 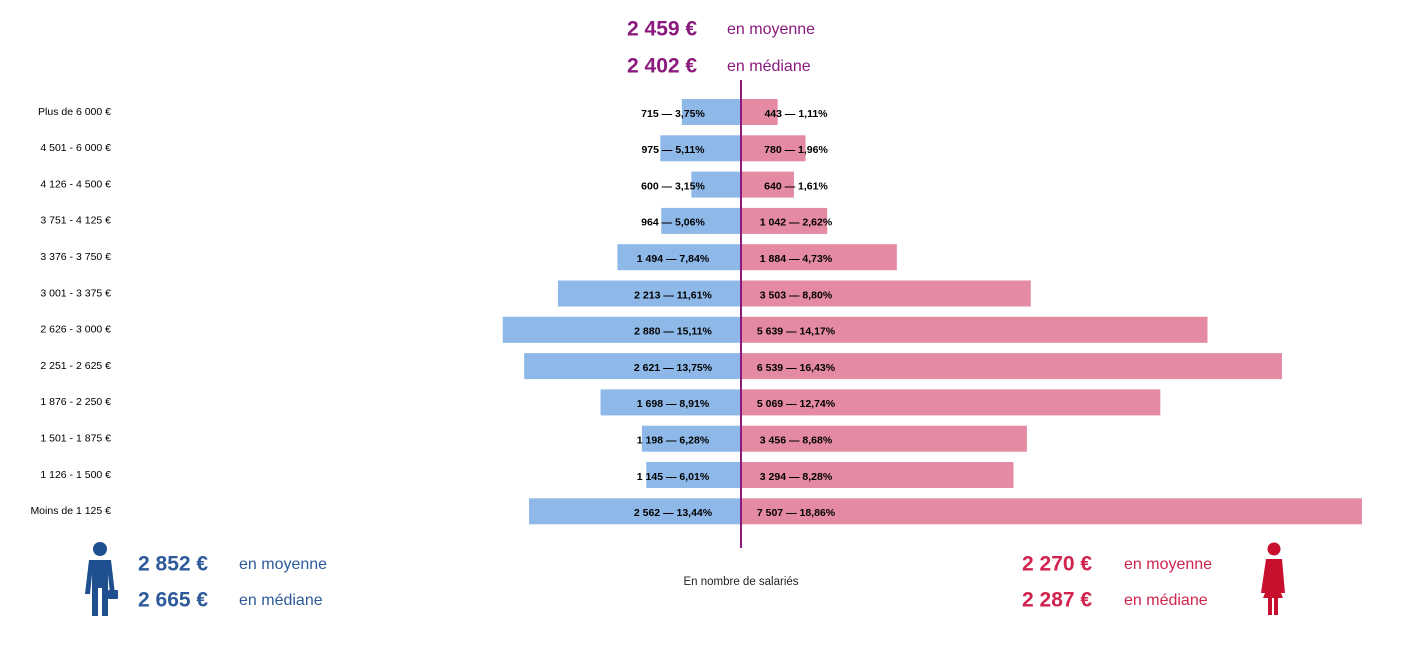 What do you see at coordinates (75, 184) in the screenshot?
I see `category-label: 4 126 - 4 500 €` at bounding box center [75, 184].